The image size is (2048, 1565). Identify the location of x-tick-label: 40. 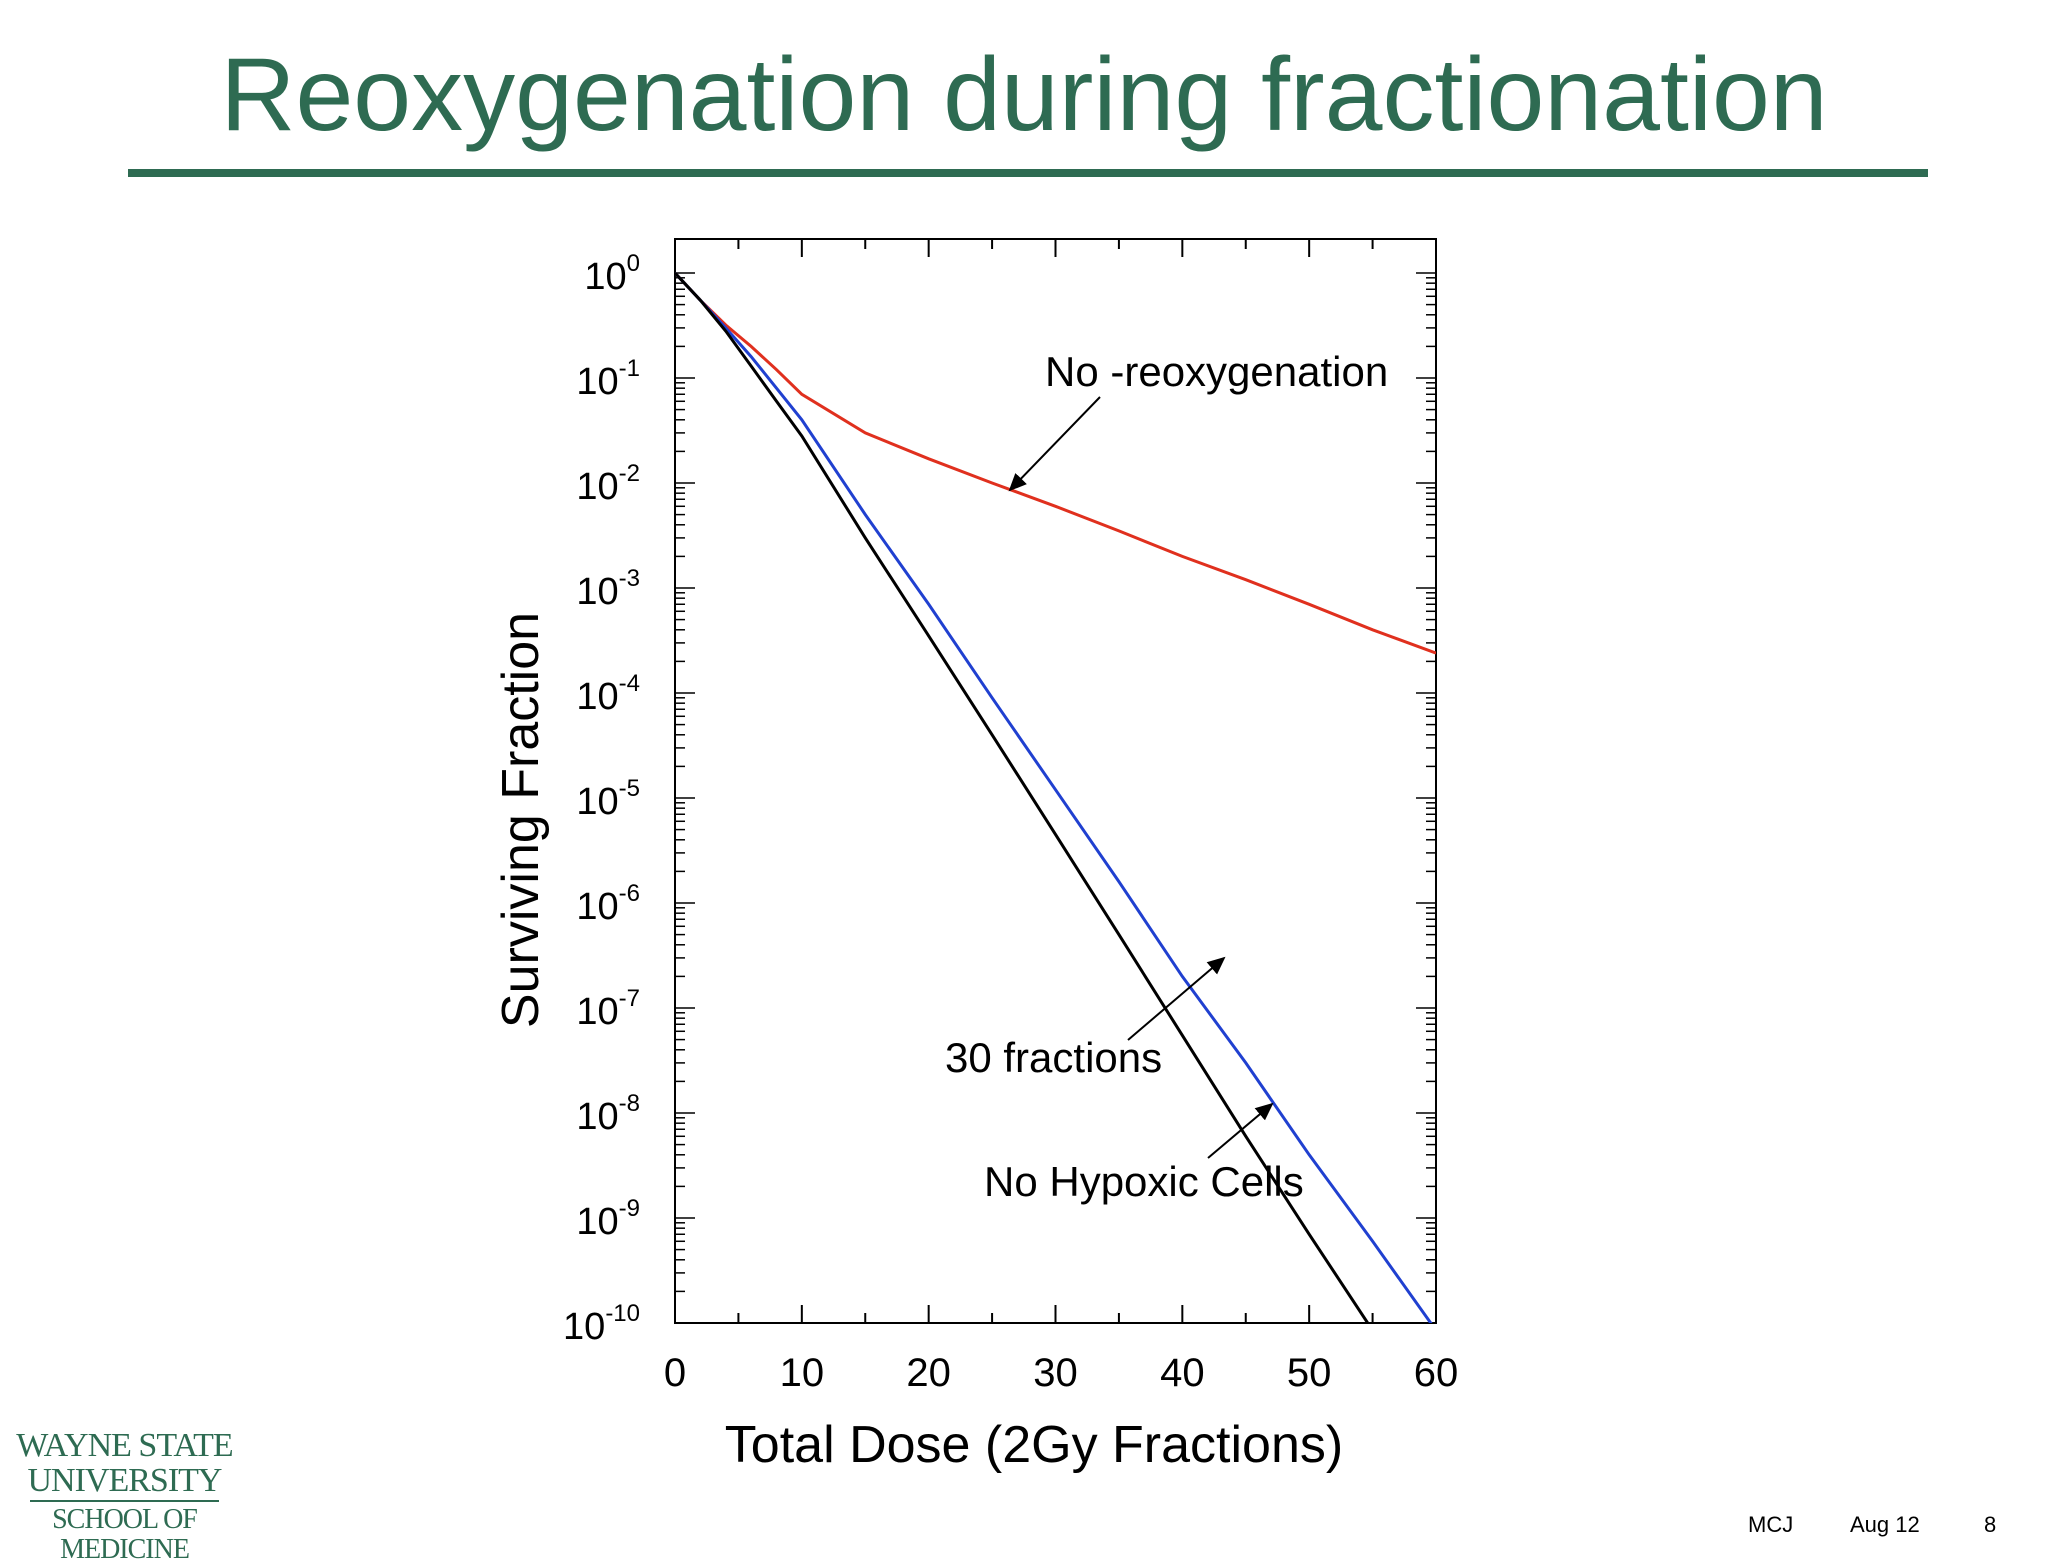
(1182, 1373).